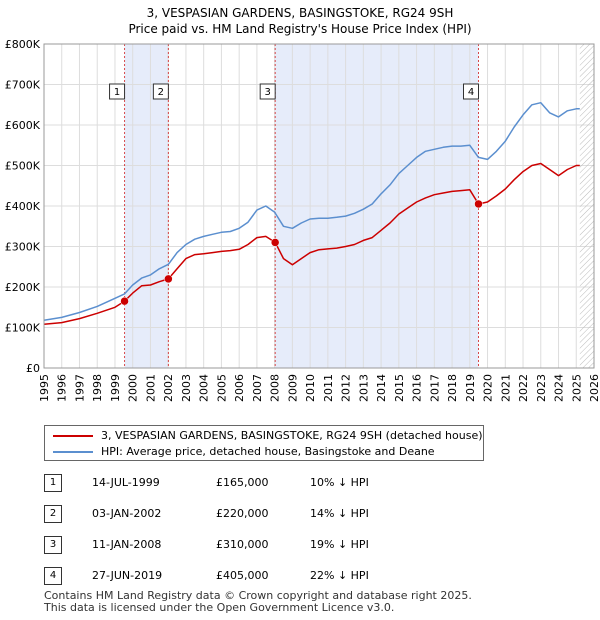  I want to click on y-tick-label: £100K, so click(23, 328).